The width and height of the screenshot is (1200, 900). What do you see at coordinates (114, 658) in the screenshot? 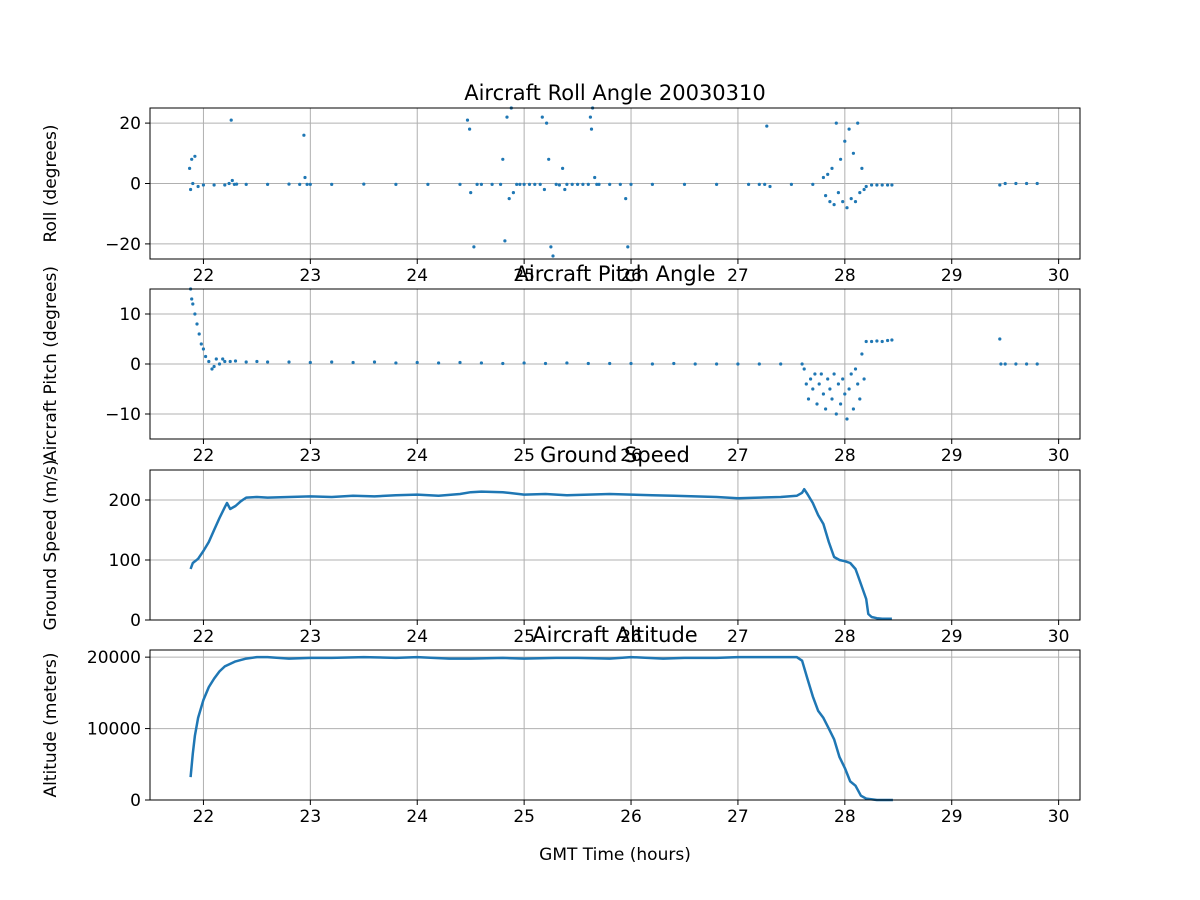
I see `y-tick-label: 20000` at bounding box center [114, 658].